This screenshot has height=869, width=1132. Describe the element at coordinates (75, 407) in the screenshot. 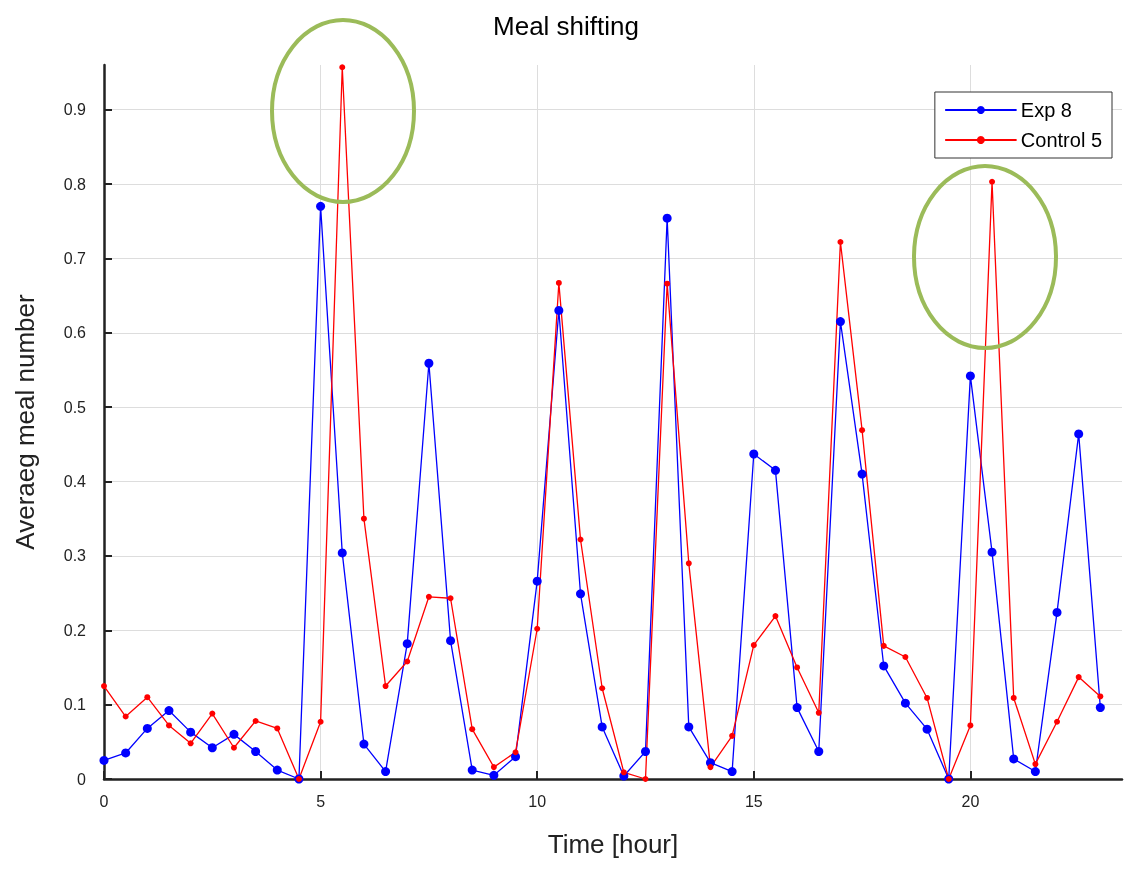

I see `y-tick-label: 0.5` at that location.